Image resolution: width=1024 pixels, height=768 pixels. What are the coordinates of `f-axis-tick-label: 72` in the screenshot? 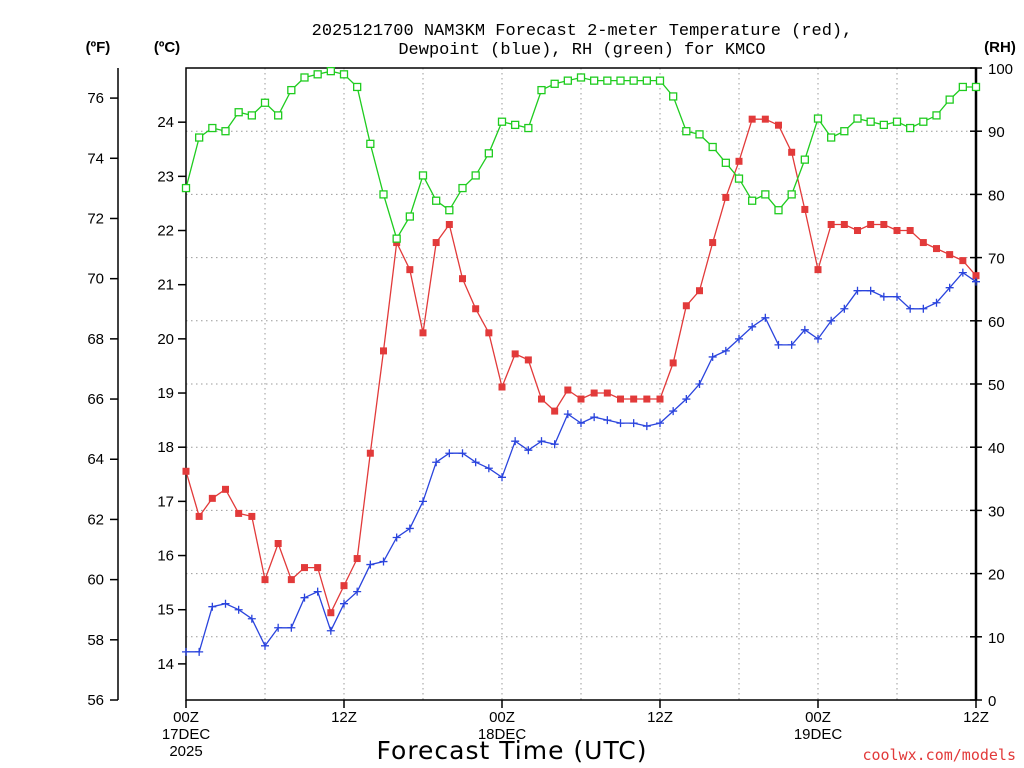 It's located at (95, 218).